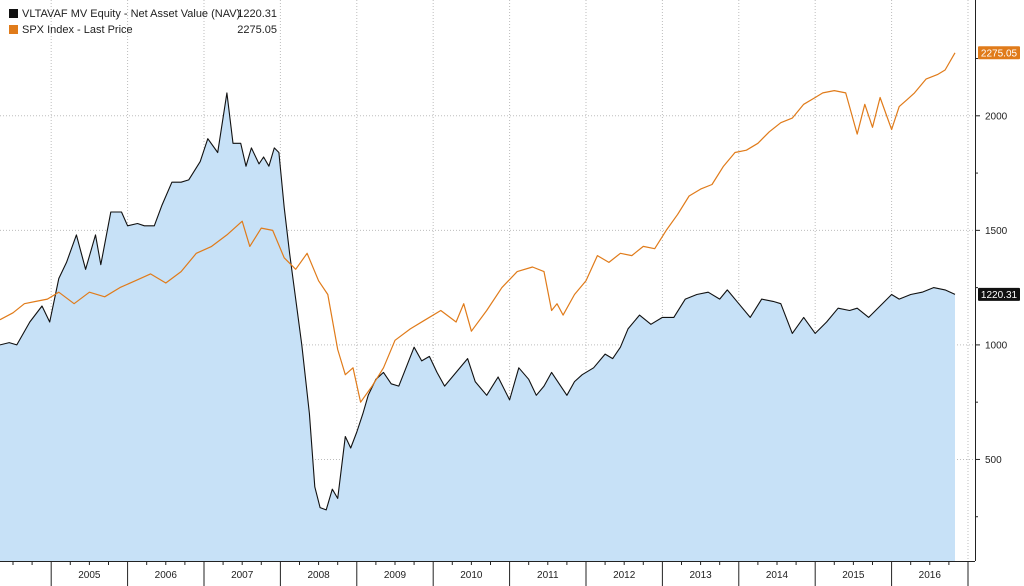 The image size is (1024, 586). What do you see at coordinates (13, 13) in the screenshot?
I see `legend-swatch-nav` at bounding box center [13, 13].